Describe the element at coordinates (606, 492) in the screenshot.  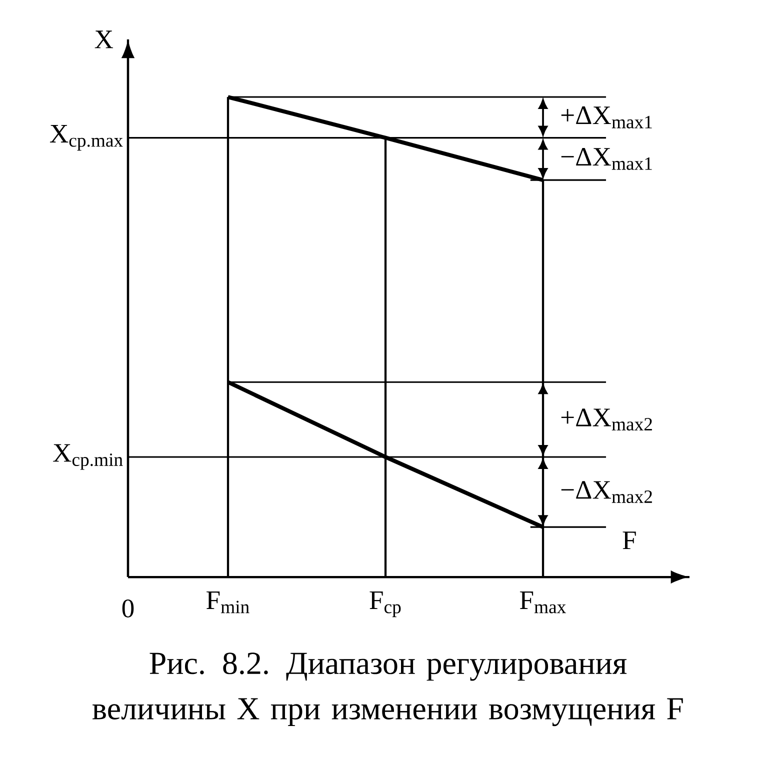
I see `annotation: −ΔX$_{max2}$` at that location.